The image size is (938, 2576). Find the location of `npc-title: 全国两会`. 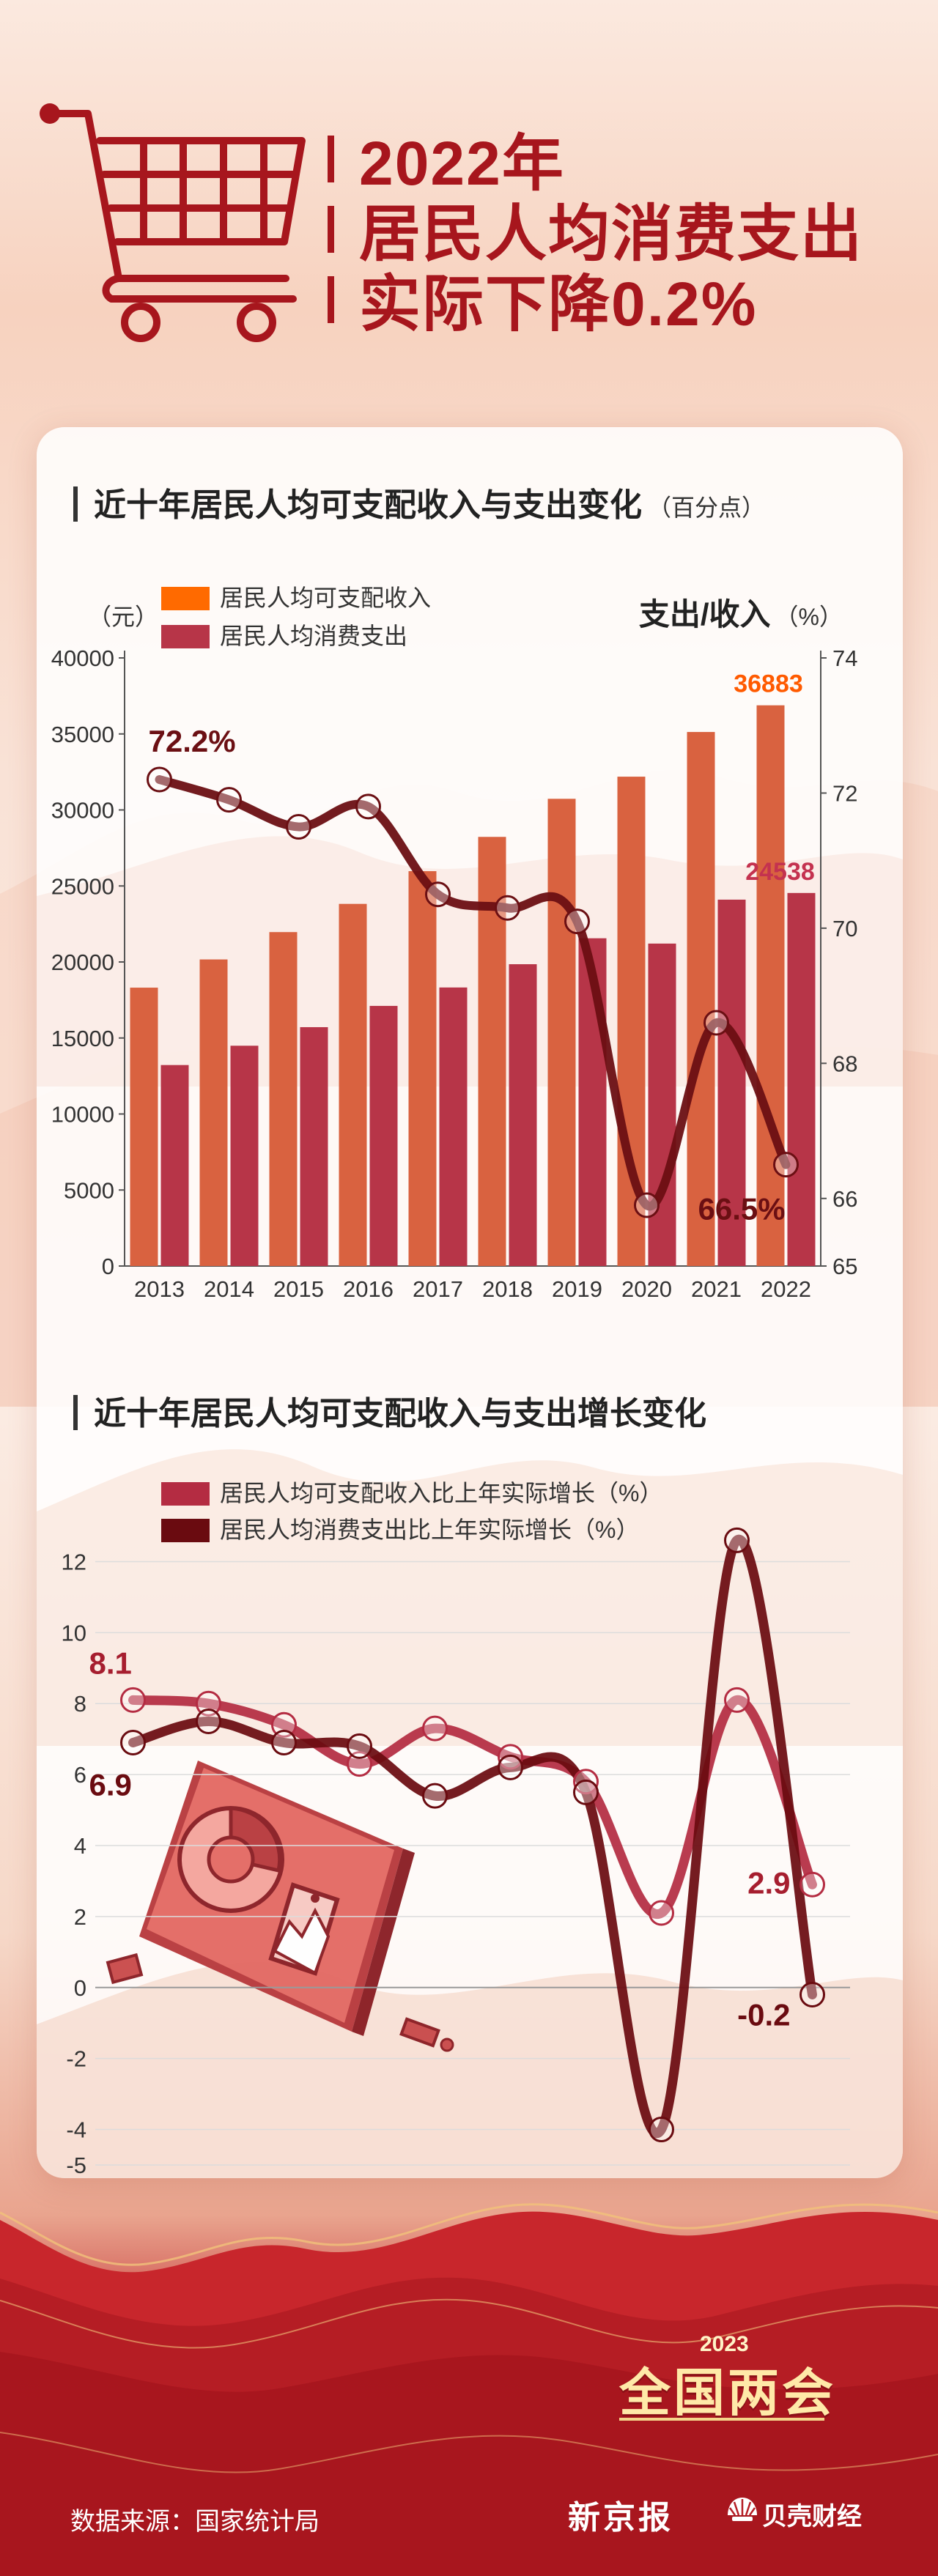

npc-title: 全国两会 is located at coordinates (727, 2392).